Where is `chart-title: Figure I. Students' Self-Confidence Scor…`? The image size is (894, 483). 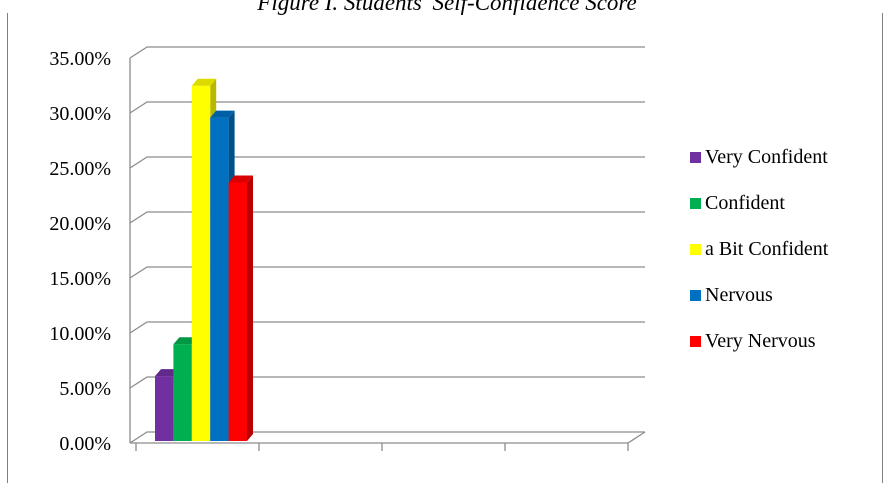
chart-title: Figure I. Students' Self-Confidence Scor… is located at coordinates (447, 7).